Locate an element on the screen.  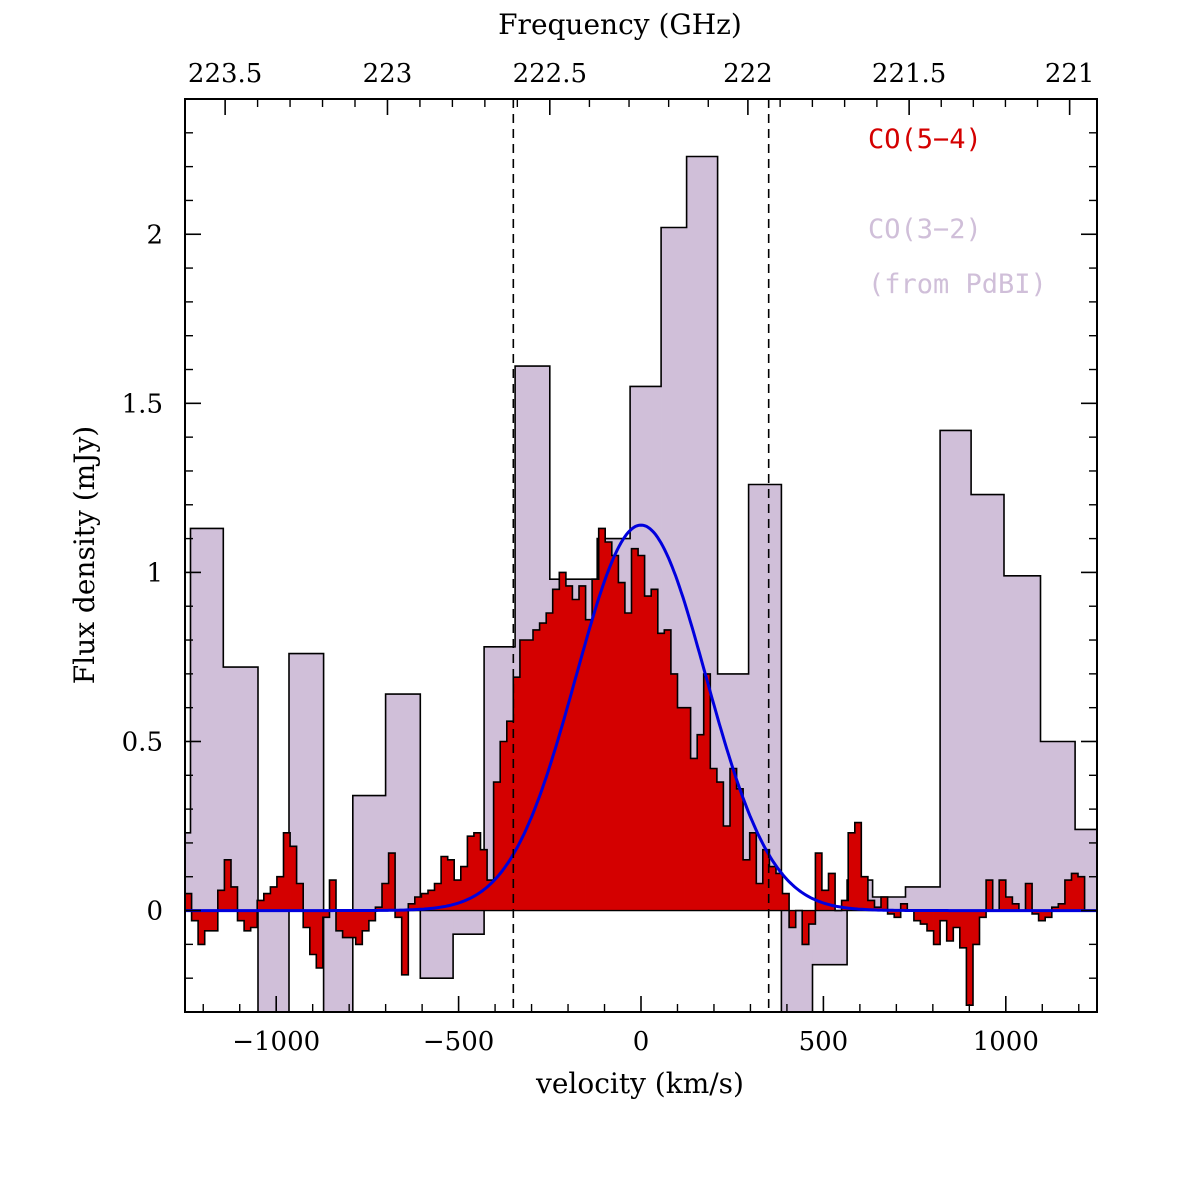
legend-co32-source: (from PdBI) is located at coordinates (957, 284).